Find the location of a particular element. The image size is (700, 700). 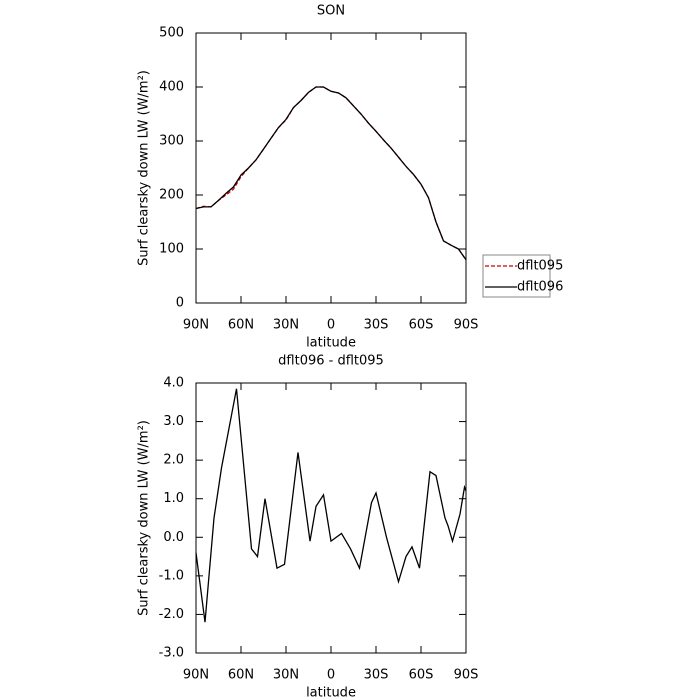

y-tick-label: 2.0 is located at coordinates (173, 460).